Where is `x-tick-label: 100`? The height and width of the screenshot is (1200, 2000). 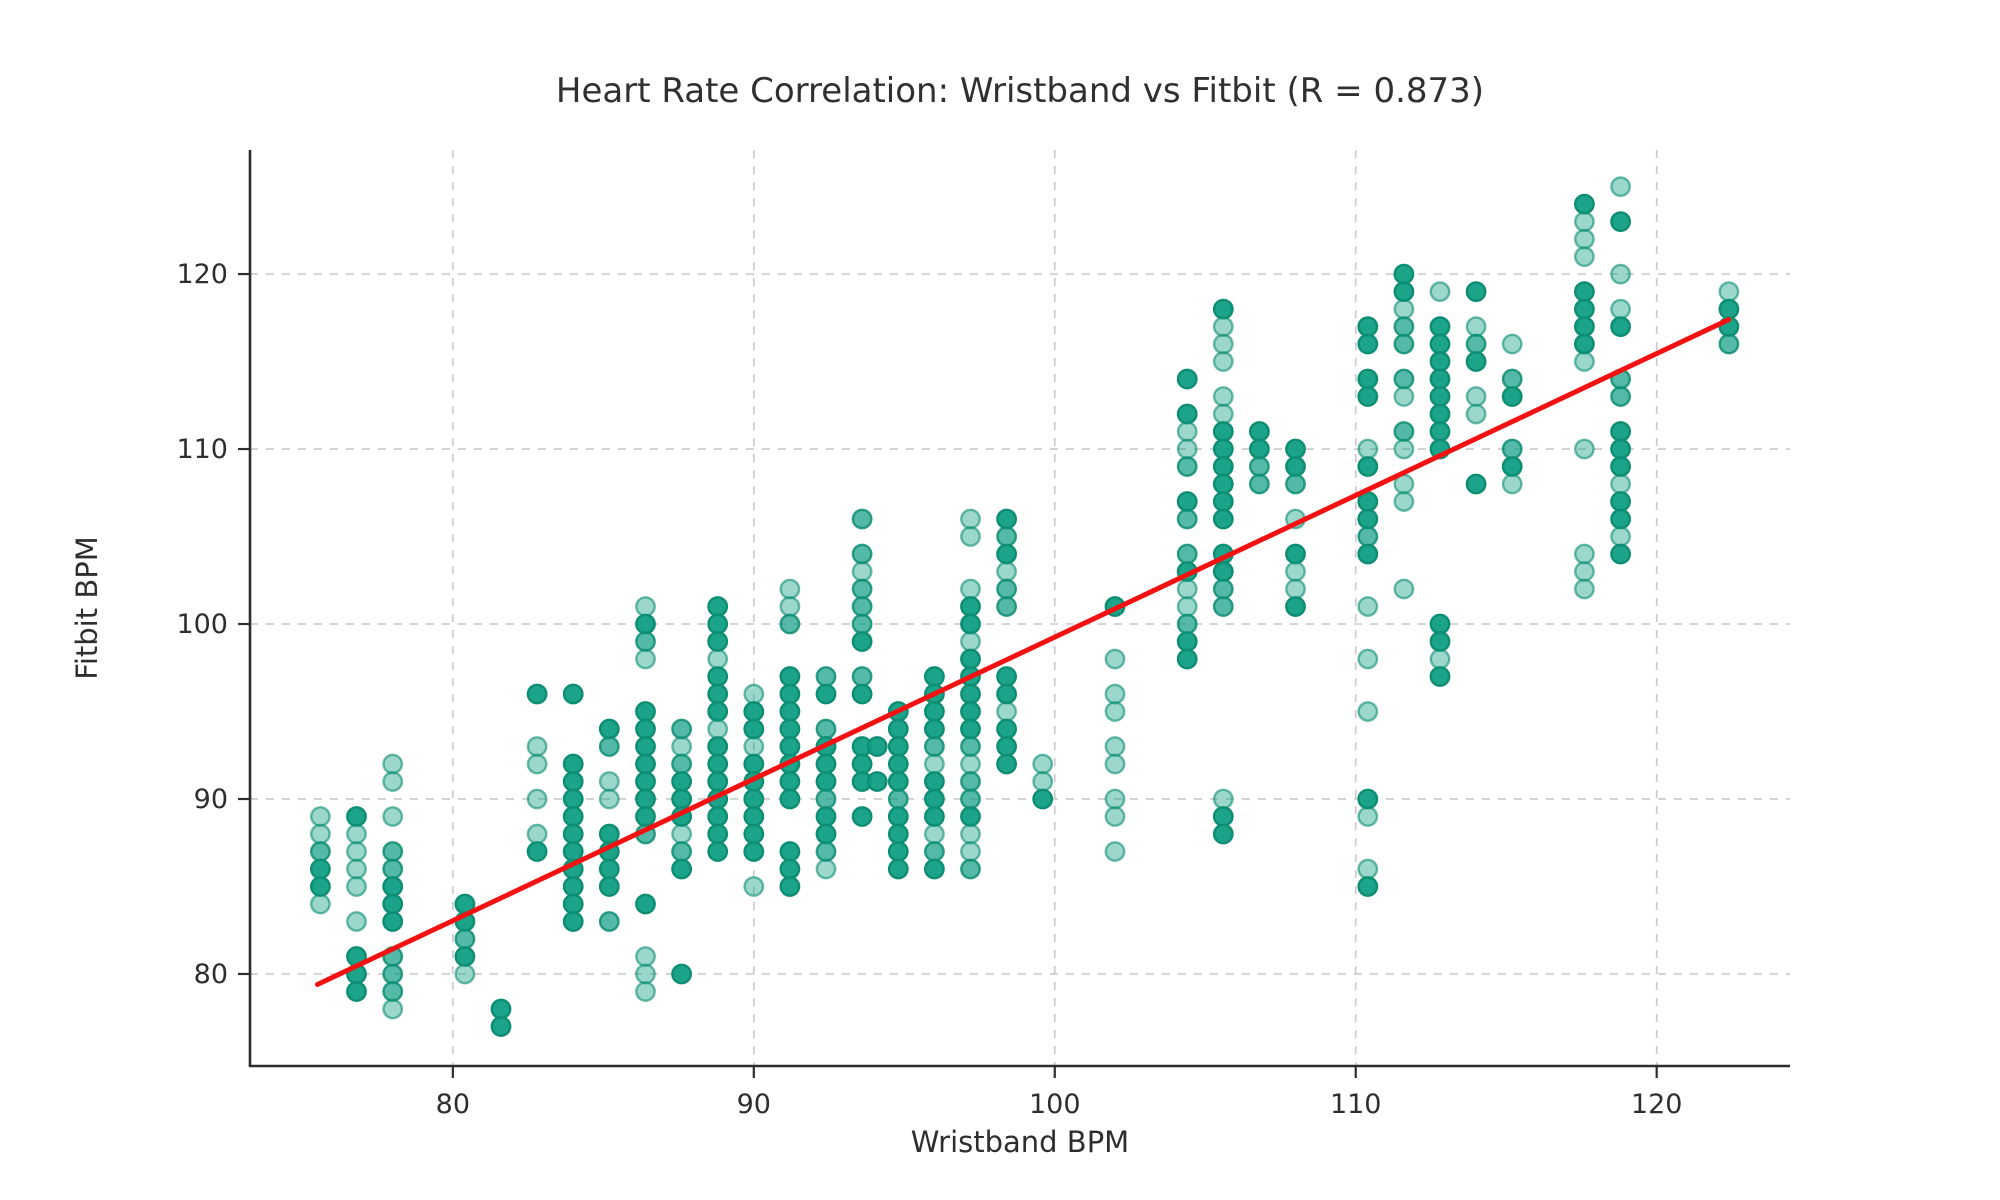 x-tick-label: 100 is located at coordinates (1055, 1104).